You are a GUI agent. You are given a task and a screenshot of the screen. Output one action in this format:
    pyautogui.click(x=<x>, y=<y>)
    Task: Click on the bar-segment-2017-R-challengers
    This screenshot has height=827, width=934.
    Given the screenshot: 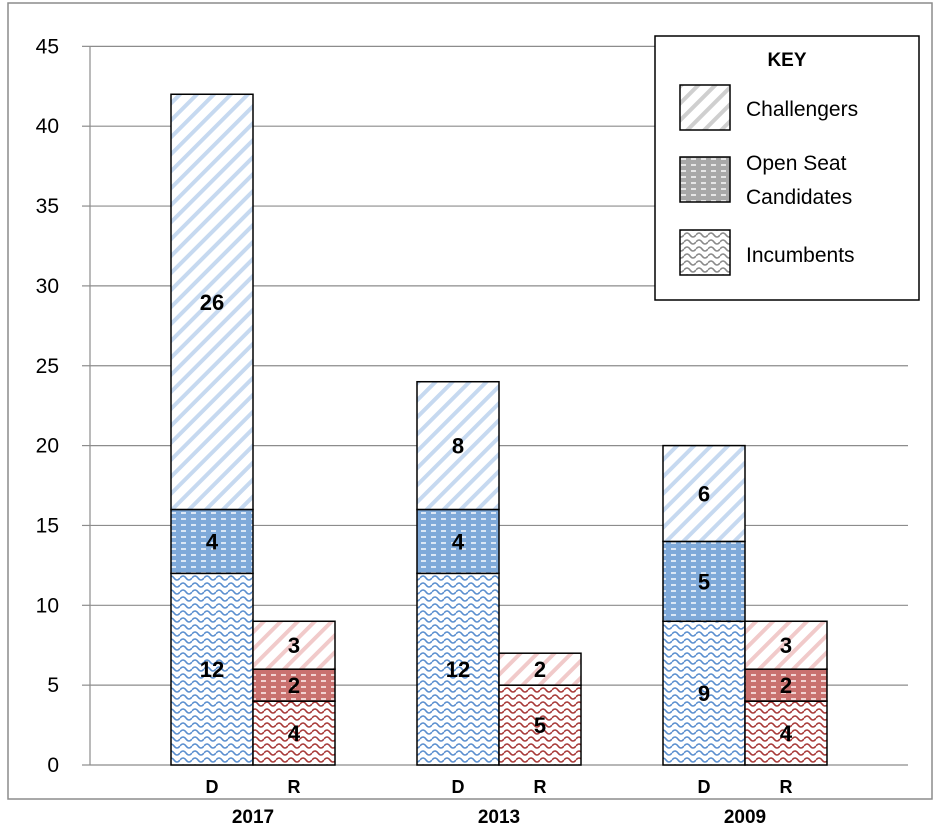 What is the action you would take?
    pyautogui.click(x=294, y=645)
    